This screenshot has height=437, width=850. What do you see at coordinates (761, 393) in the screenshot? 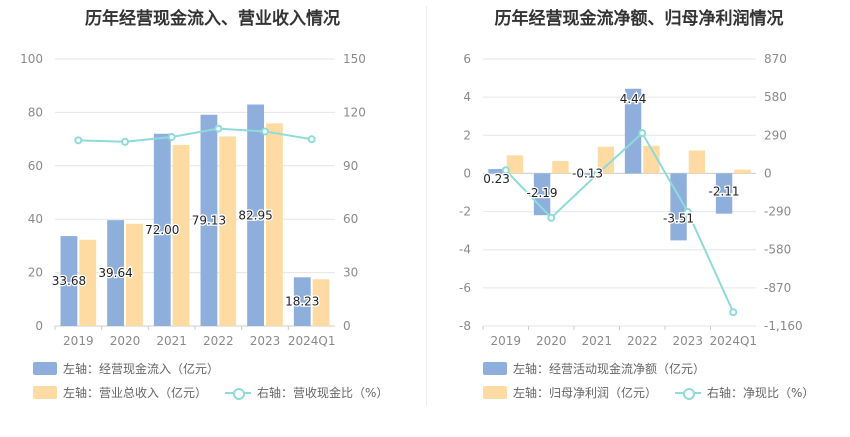
I see `legend-label: 右轴：净现比（%）` at bounding box center [761, 393].